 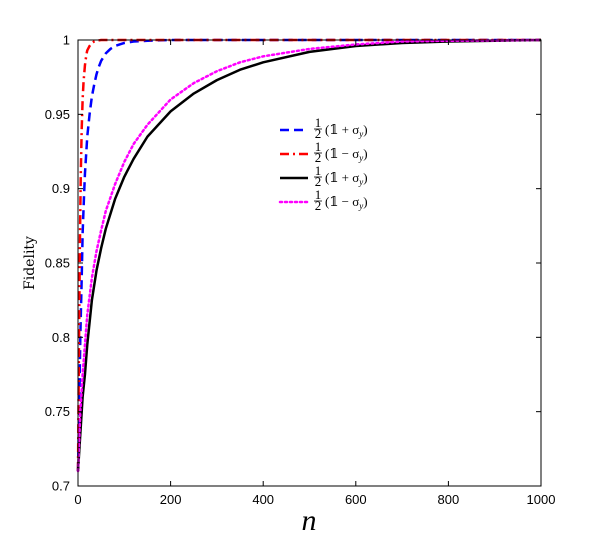 What do you see at coordinates (61, 188) in the screenshot?
I see `y-tick-label: 0.9` at bounding box center [61, 188].